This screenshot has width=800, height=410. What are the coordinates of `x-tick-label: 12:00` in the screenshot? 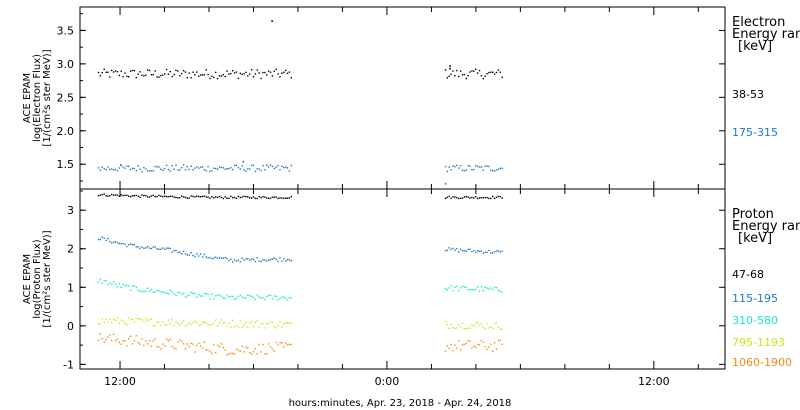 It's located at (120, 381).